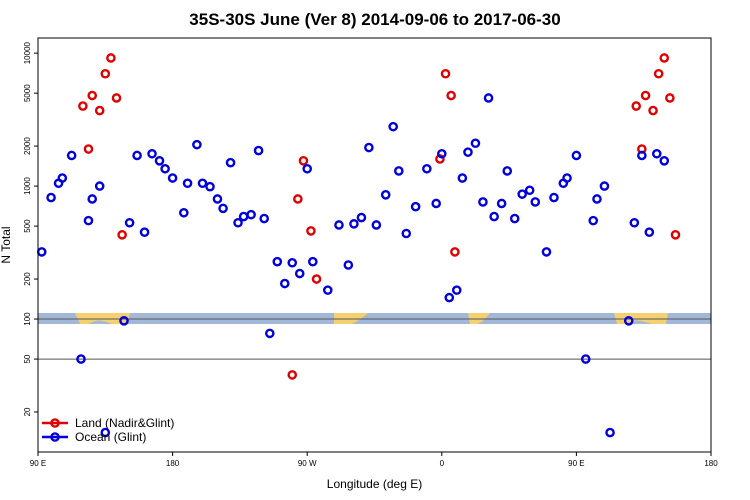 The width and height of the screenshot is (750, 500). I want to click on land-patch-south-america, so click(351, 318).